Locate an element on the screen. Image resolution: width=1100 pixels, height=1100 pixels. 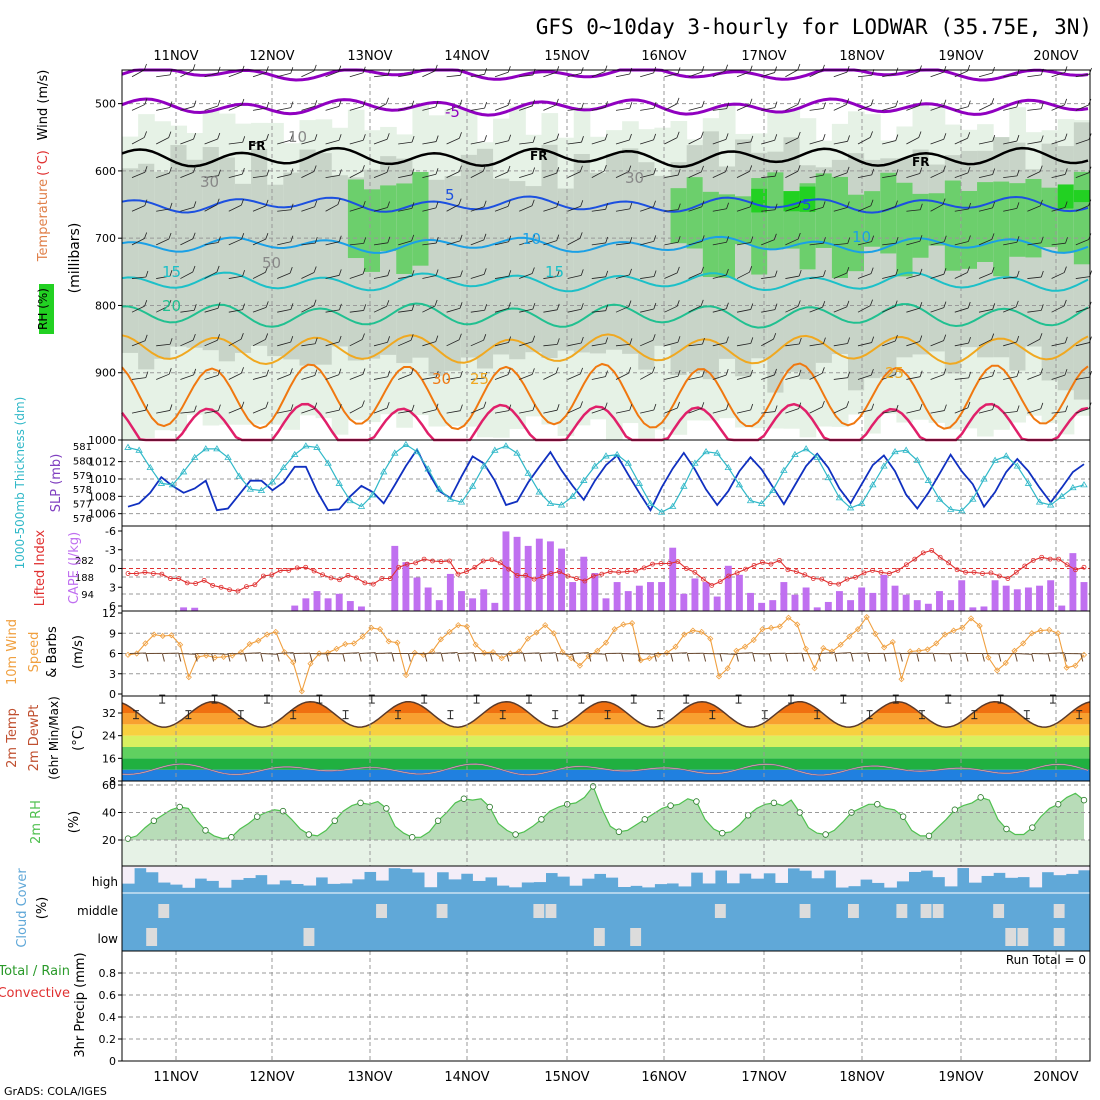
mid-cloud-gap is located at coordinates (902, 911).